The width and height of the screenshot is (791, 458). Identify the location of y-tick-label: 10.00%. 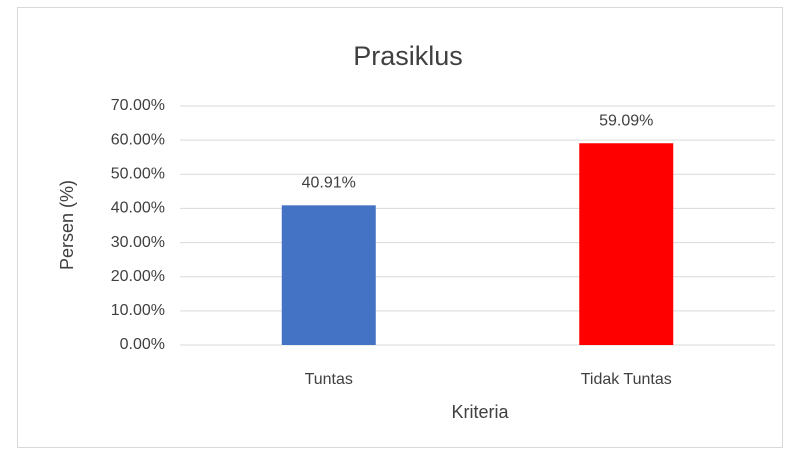
(138, 310).